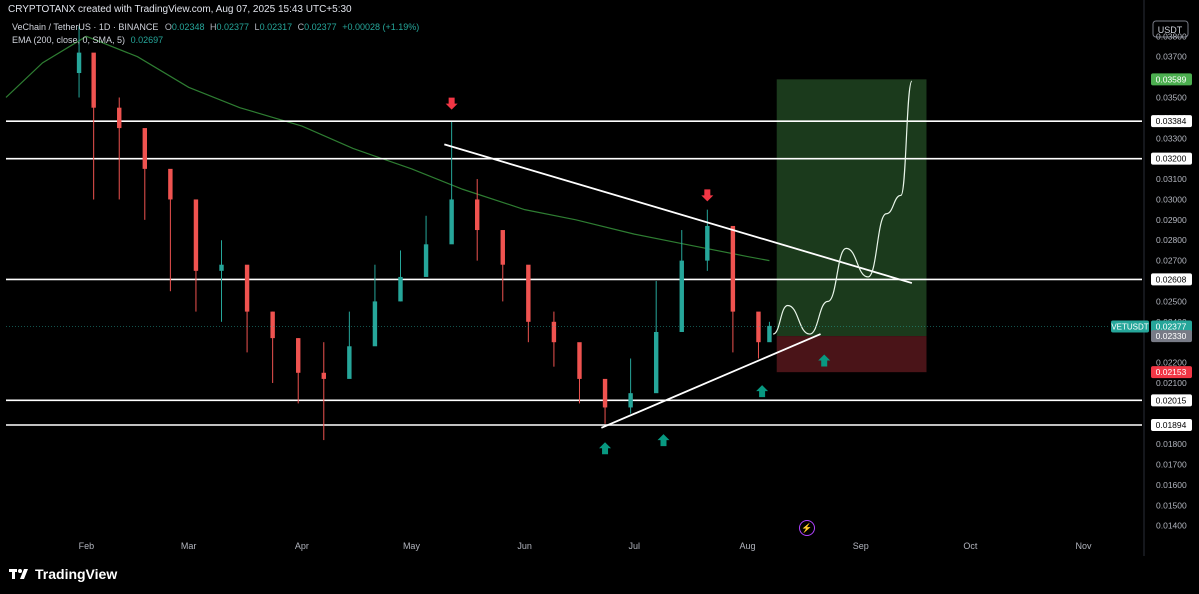  I want to click on footer-bar: TradingView, so click(599, 575).